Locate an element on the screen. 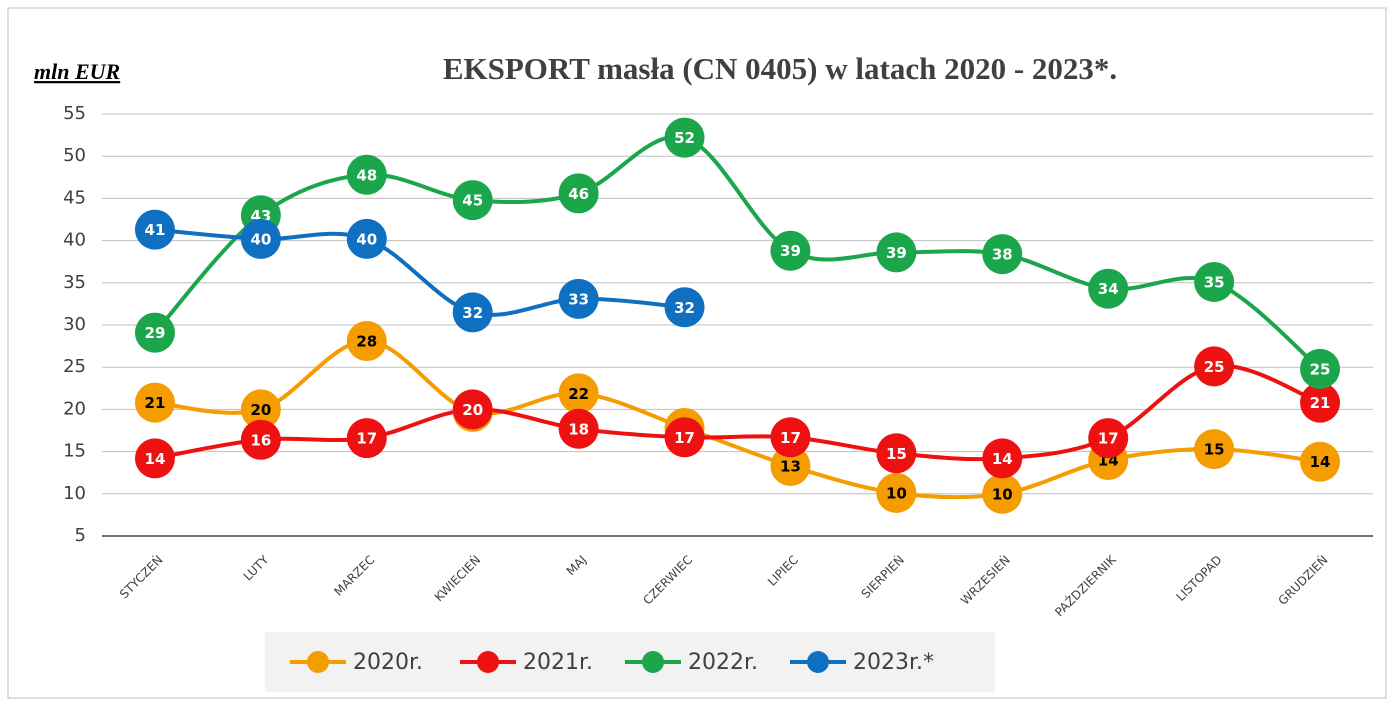  data-label: 29 is located at coordinates (155, 333).